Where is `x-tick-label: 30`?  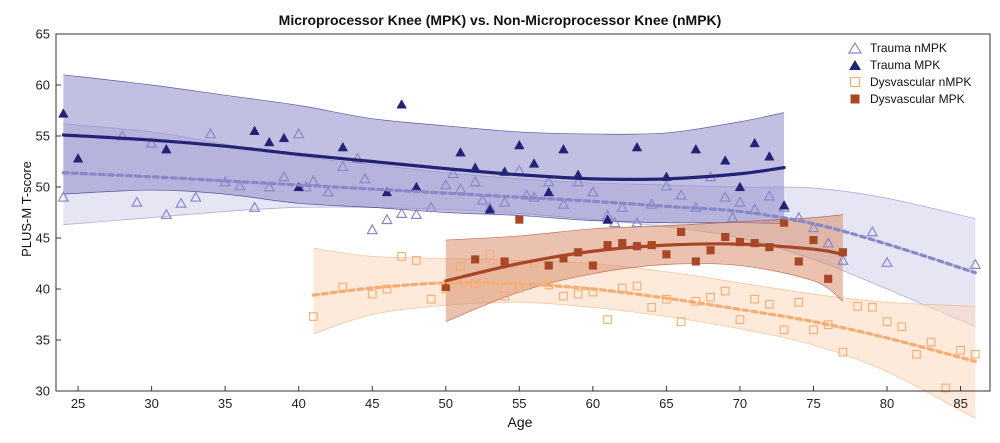
x-tick-label: 30 is located at coordinates (151, 403).